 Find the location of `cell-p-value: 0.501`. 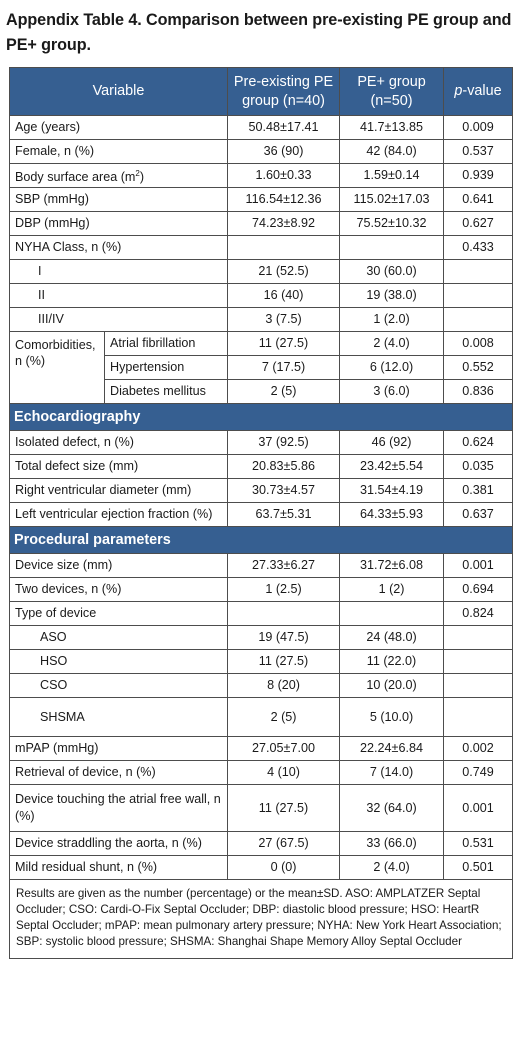

cell-p-value: 0.501 is located at coordinates (478, 867).